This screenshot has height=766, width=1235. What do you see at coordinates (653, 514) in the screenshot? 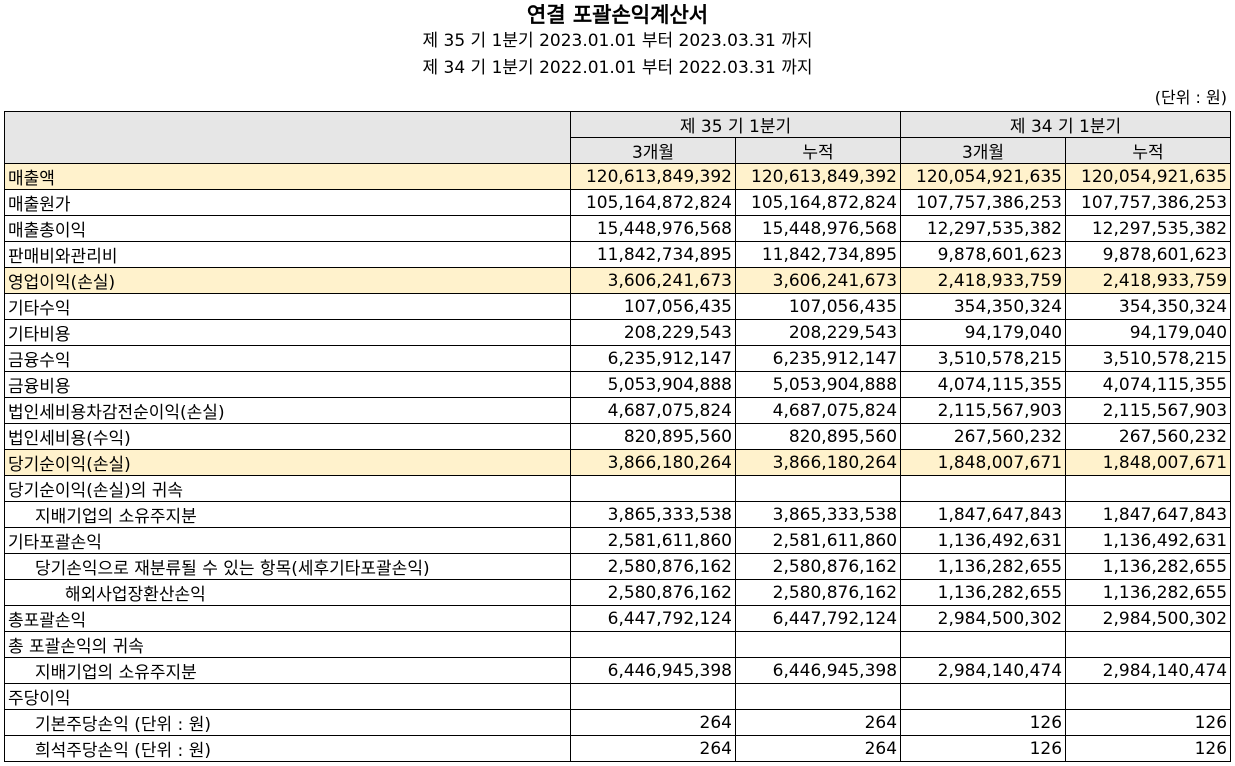
I see `current-3m-value: 3,865,333,538` at bounding box center [653, 514].